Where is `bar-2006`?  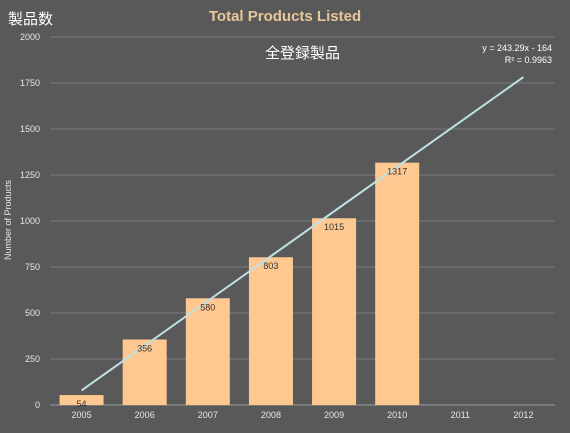 bar-2006 is located at coordinates (144, 372).